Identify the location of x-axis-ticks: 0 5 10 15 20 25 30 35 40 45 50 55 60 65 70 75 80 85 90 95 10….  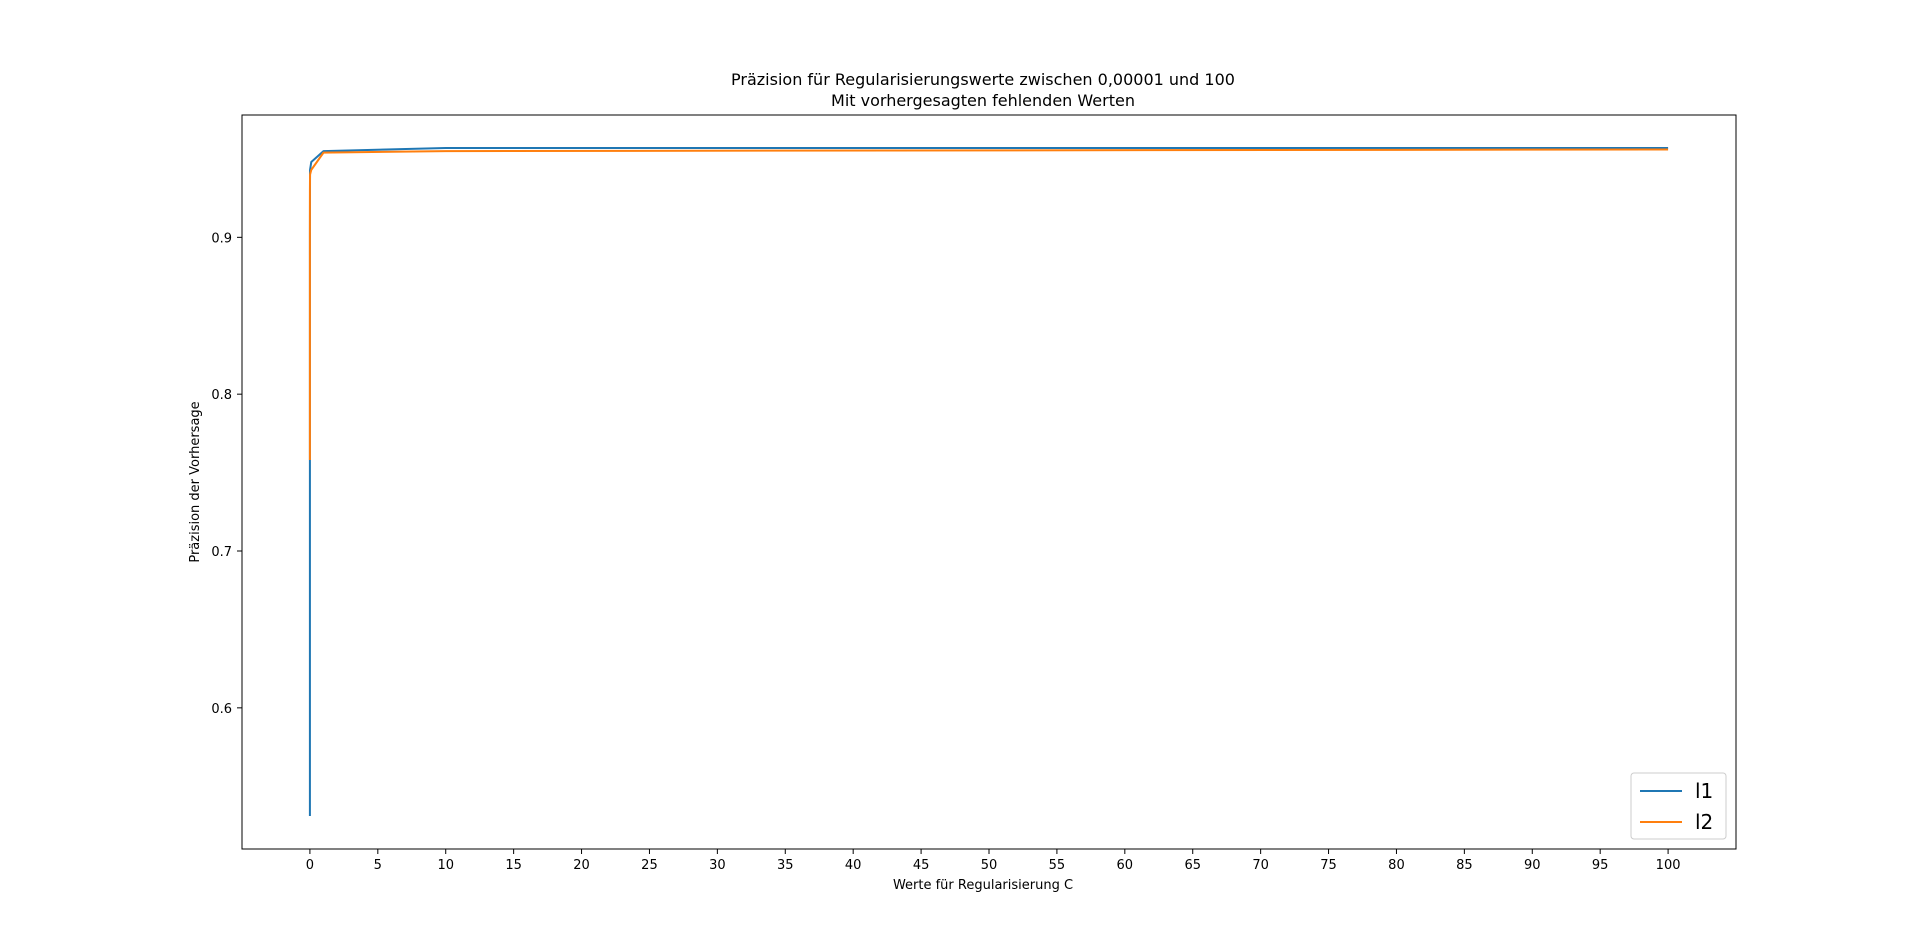
(993, 861).